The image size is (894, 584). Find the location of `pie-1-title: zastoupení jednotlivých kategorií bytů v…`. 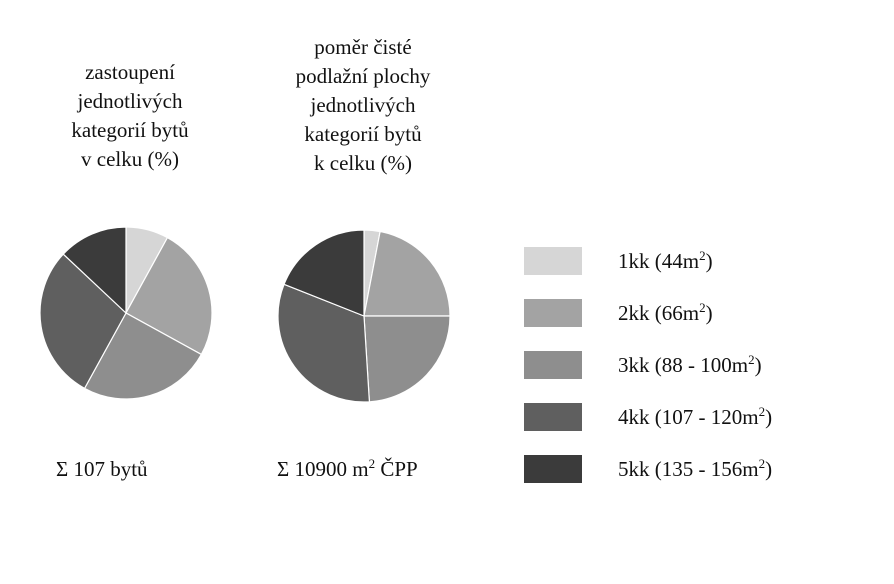

pie-1-title: zastoupení jednotlivých kategorií bytů v… is located at coordinates (130, 116).